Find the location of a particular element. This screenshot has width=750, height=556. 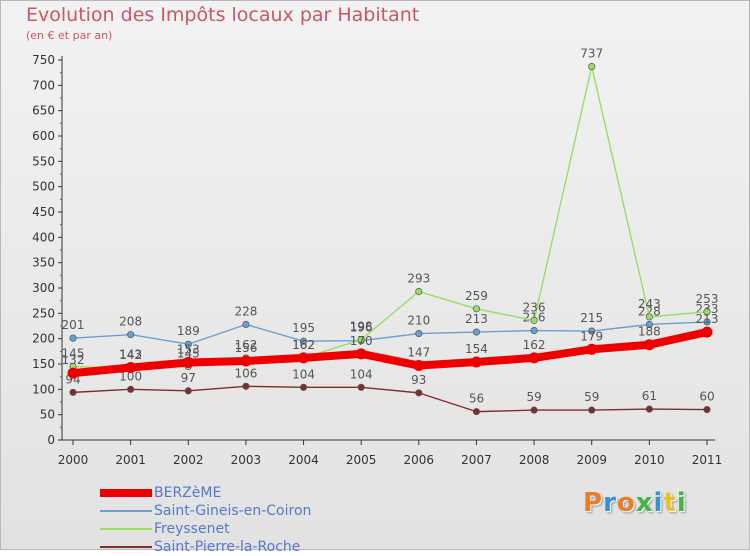

data-label: 143 is located at coordinates (130, 355).